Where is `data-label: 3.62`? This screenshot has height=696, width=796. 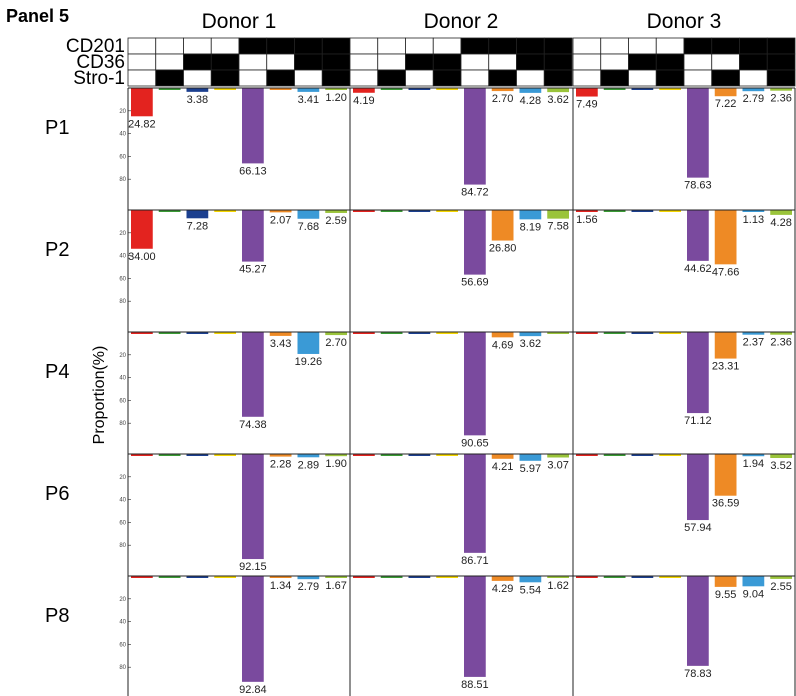 data-label: 3.62 is located at coordinates (530, 344).